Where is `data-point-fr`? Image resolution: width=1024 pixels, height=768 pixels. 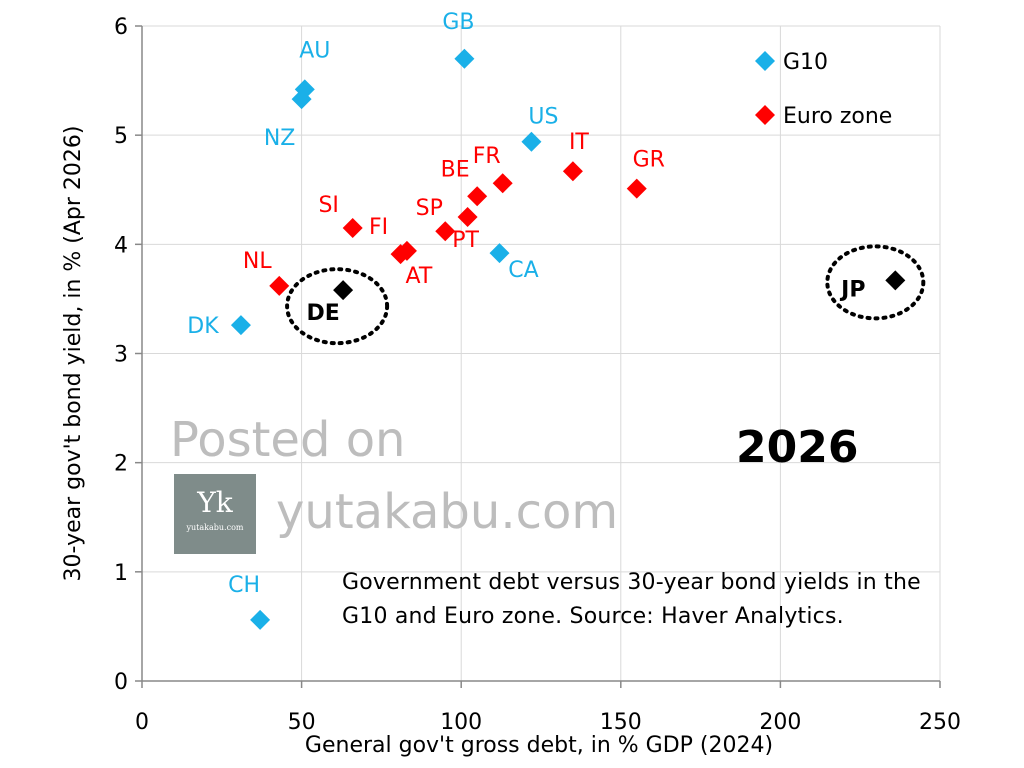 data-point-fr is located at coordinates (502, 183).